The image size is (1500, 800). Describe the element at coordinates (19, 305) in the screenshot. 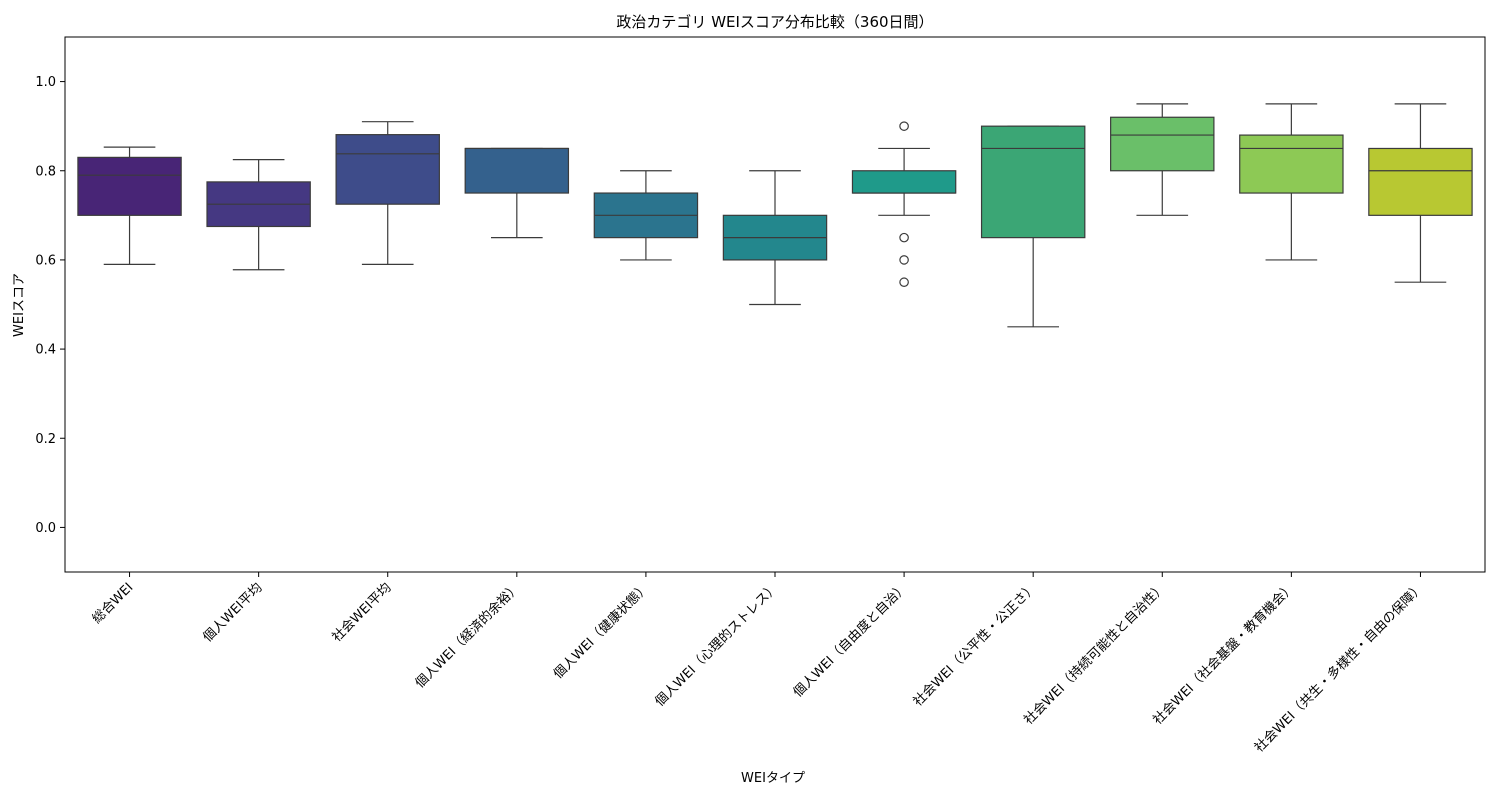

I see `y-axis-label: WEIスコア` at that location.